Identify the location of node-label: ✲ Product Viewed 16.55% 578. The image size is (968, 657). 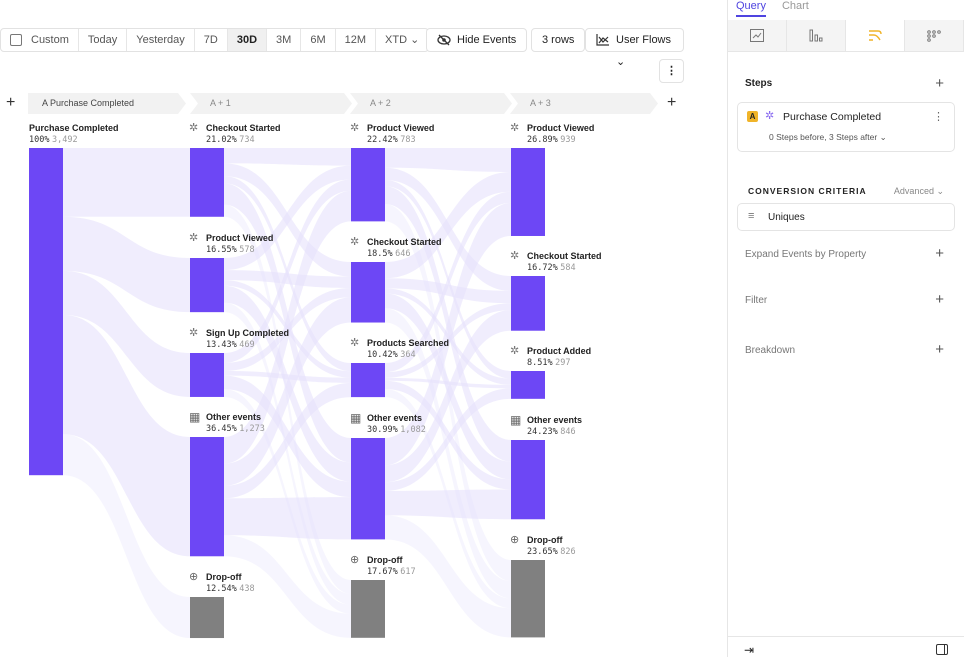
(231, 244).